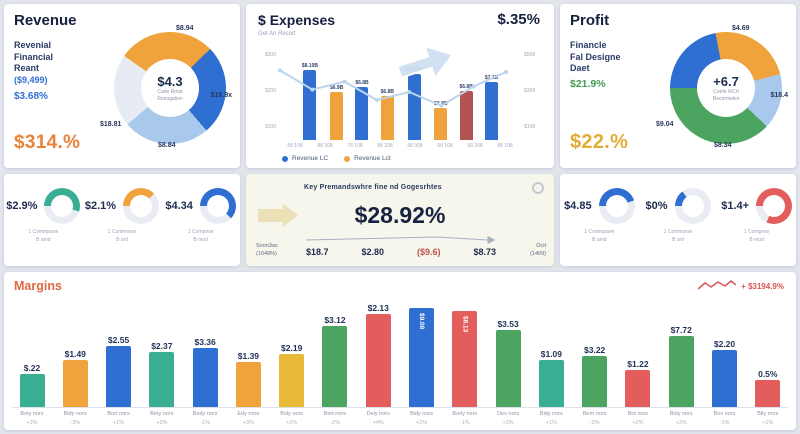 This screenshot has height=434, width=800. Describe the element at coordinates (277, 34) in the screenshot. I see `expenses-subtitle: Get An Recort` at that location.